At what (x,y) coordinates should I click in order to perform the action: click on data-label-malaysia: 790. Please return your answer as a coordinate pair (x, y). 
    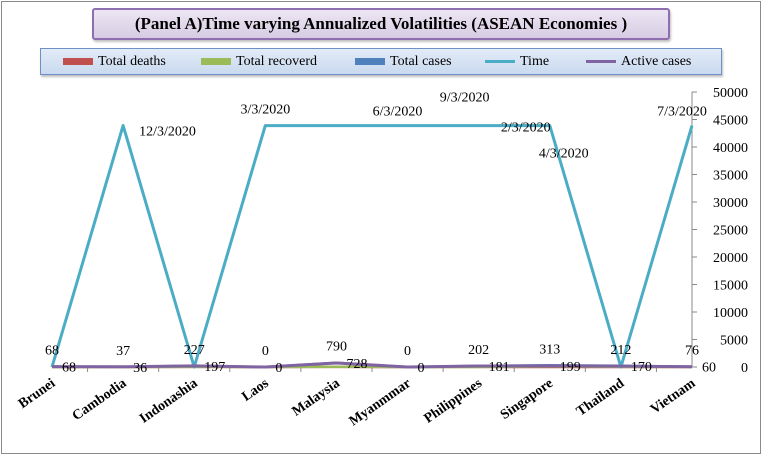
    Looking at the image, I should click on (336, 347).